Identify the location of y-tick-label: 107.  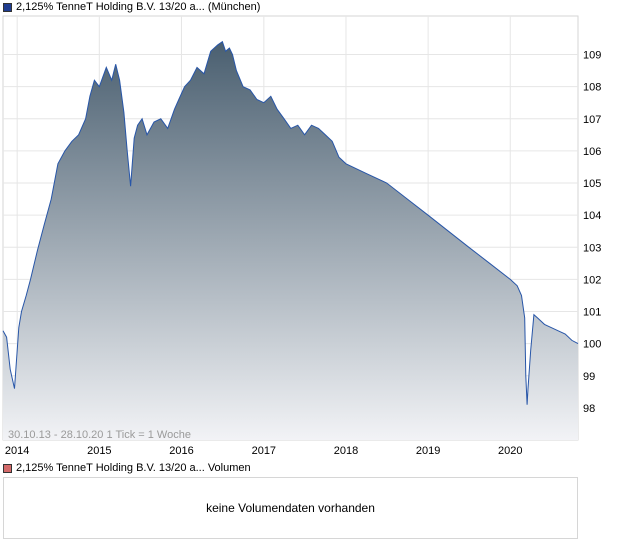
(592, 120).